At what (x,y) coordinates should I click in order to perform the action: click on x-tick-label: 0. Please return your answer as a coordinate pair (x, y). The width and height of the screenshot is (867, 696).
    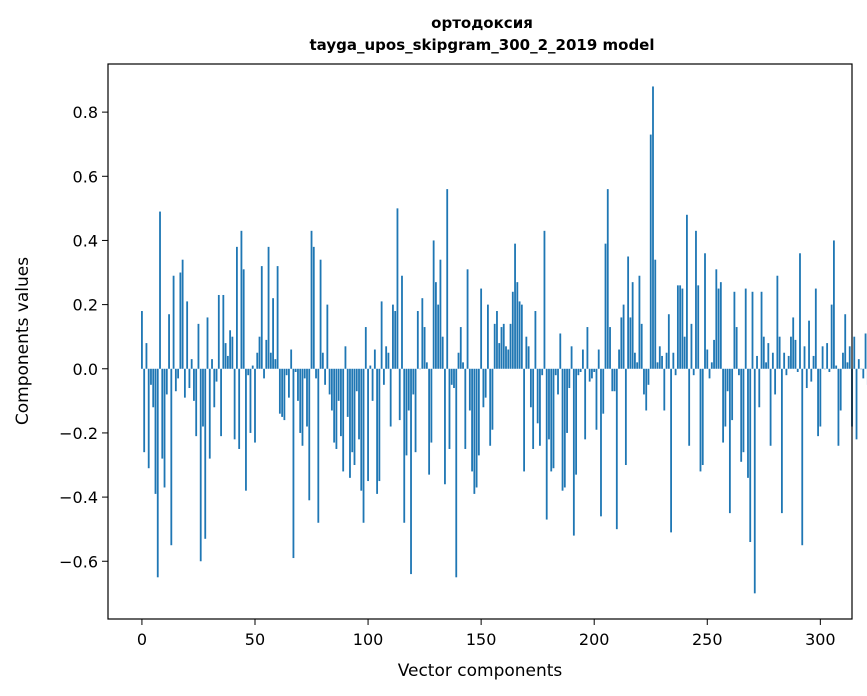
    Looking at the image, I should click on (142, 639).